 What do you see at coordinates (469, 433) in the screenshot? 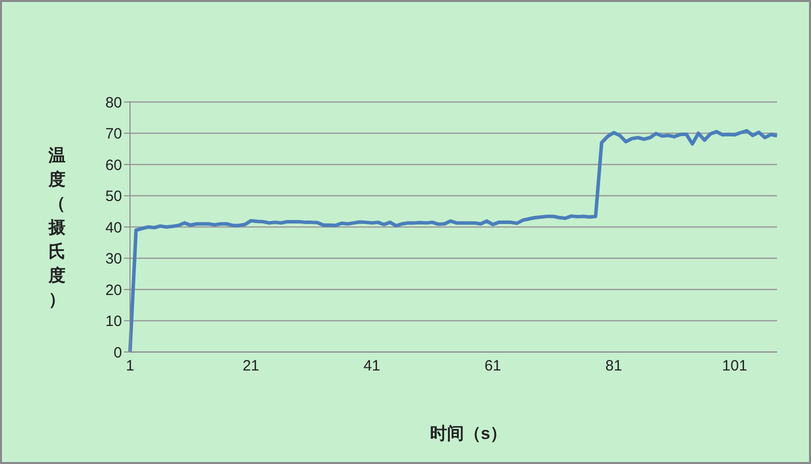
I see `x-axis-title: 时间（s）` at bounding box center [469, 433].